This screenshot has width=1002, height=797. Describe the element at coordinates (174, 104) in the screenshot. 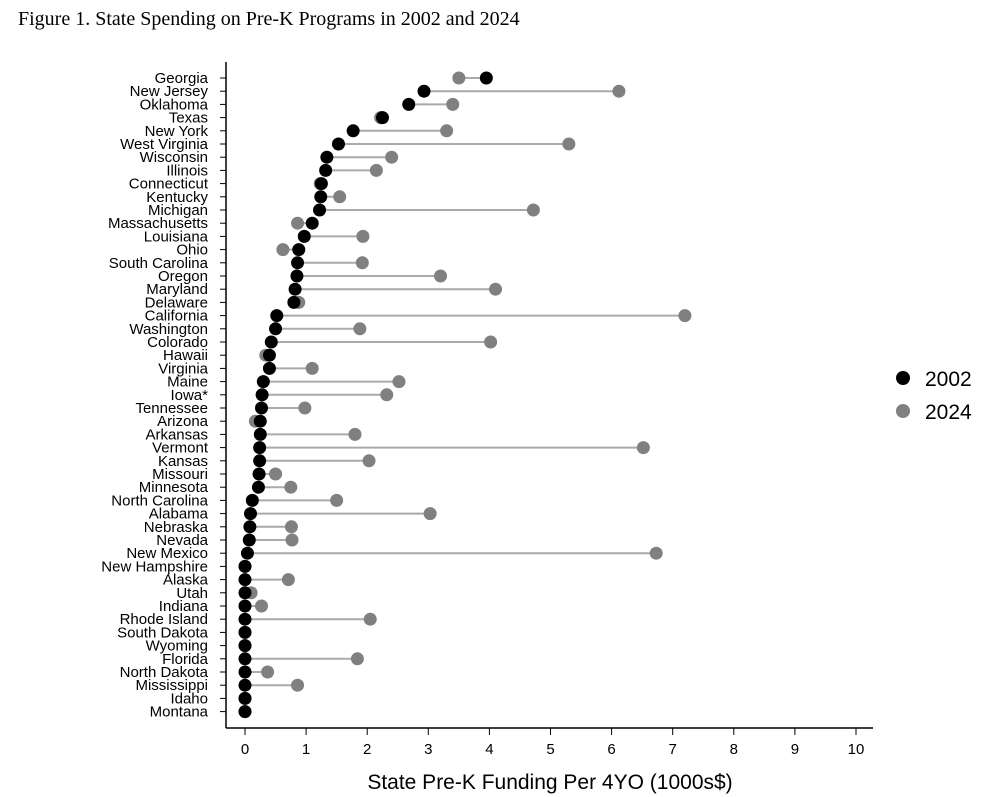

I see `state-label-oklahoma: Oklahoma` at that location.